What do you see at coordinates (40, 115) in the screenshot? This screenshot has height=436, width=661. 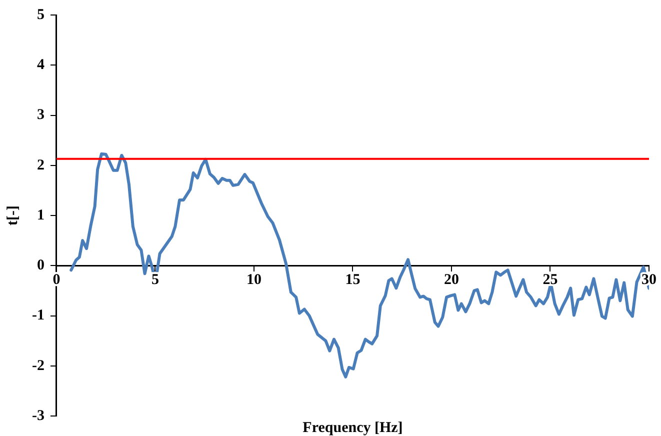 I see `y-tick-label: 3` at bounding box center [40, 115].